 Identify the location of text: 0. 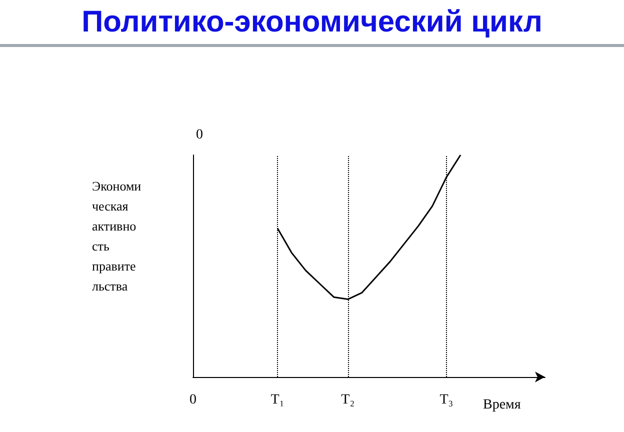
(199, 135).